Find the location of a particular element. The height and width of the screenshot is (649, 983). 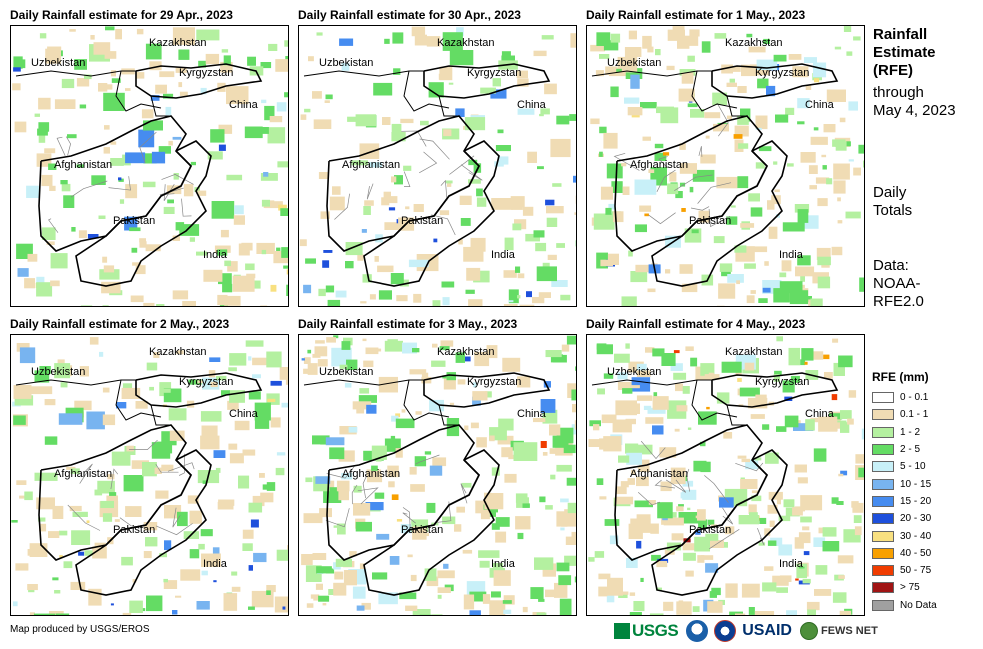

country-boundary is located at coordinates (651, 73).